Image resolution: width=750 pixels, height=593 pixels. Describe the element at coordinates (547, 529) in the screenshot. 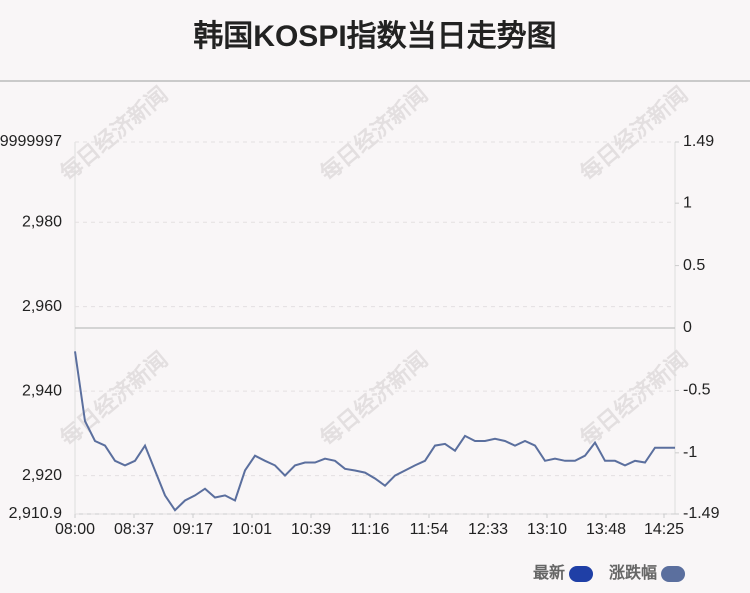

I see `x-tick-label: 13:10` at that location.